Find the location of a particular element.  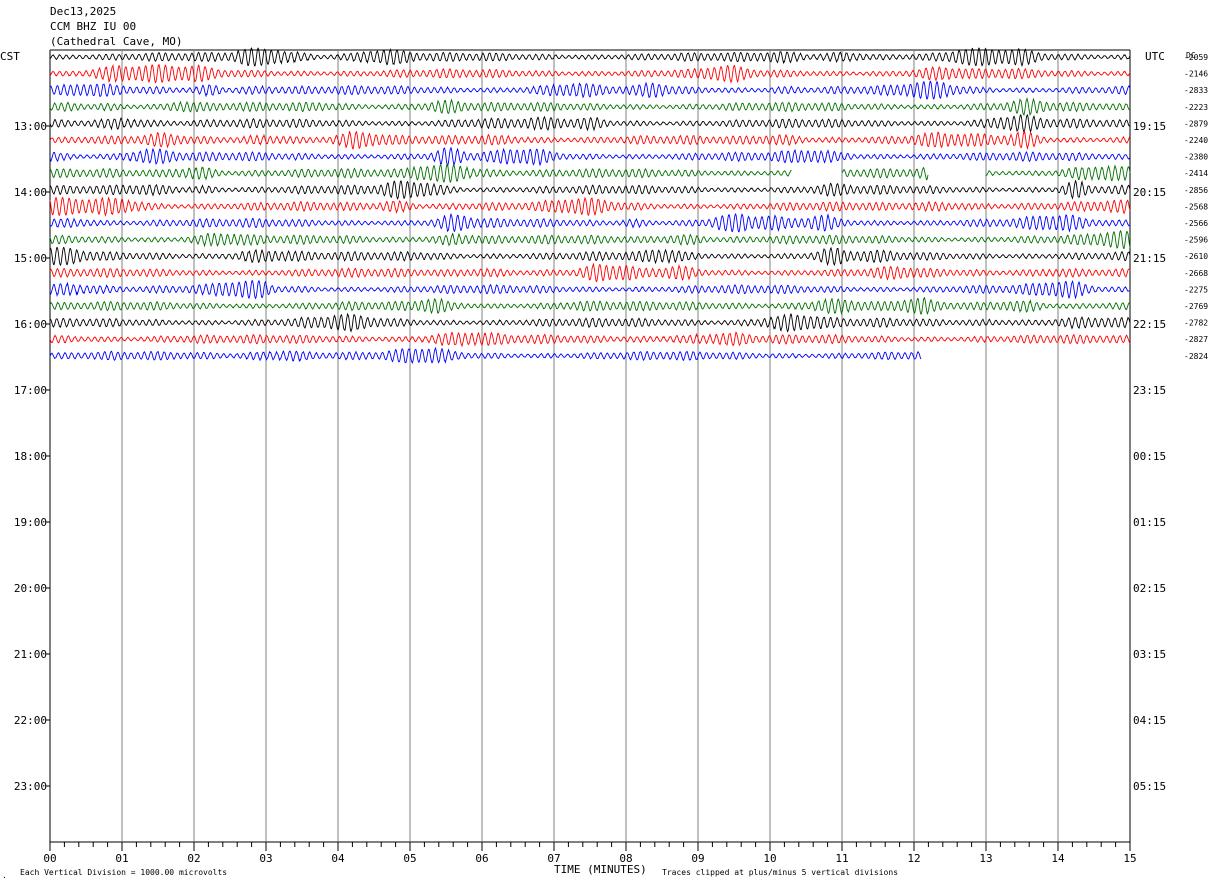

utc-hour-label: 01:15 is located at coordinates (1149, 522).